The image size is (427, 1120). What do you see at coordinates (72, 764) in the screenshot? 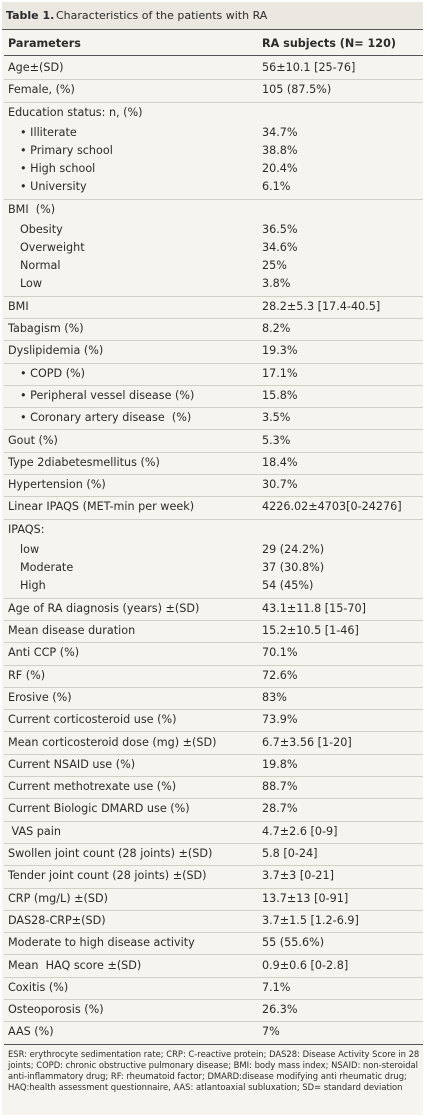
I see `row-label: Current NSAID use (%)` at bounding box center [72, 764].